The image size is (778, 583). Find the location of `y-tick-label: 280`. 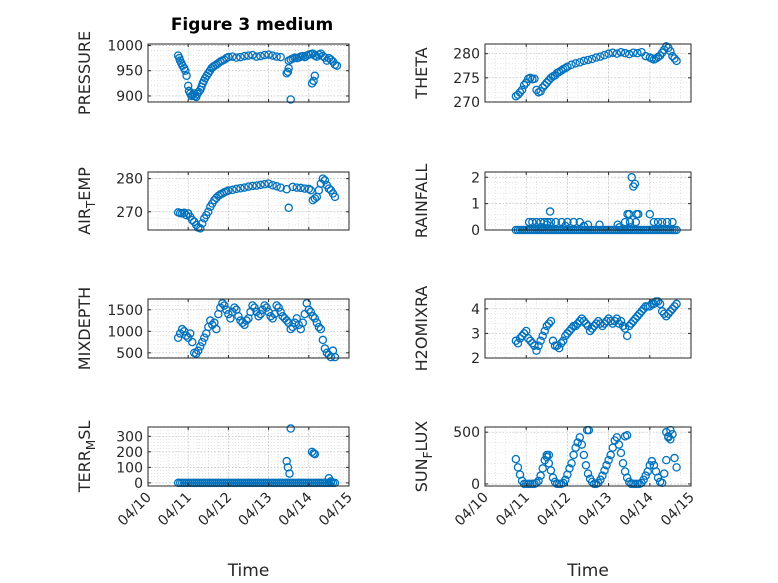

y-tick-label: 280 is located at coordinates (466, 55).